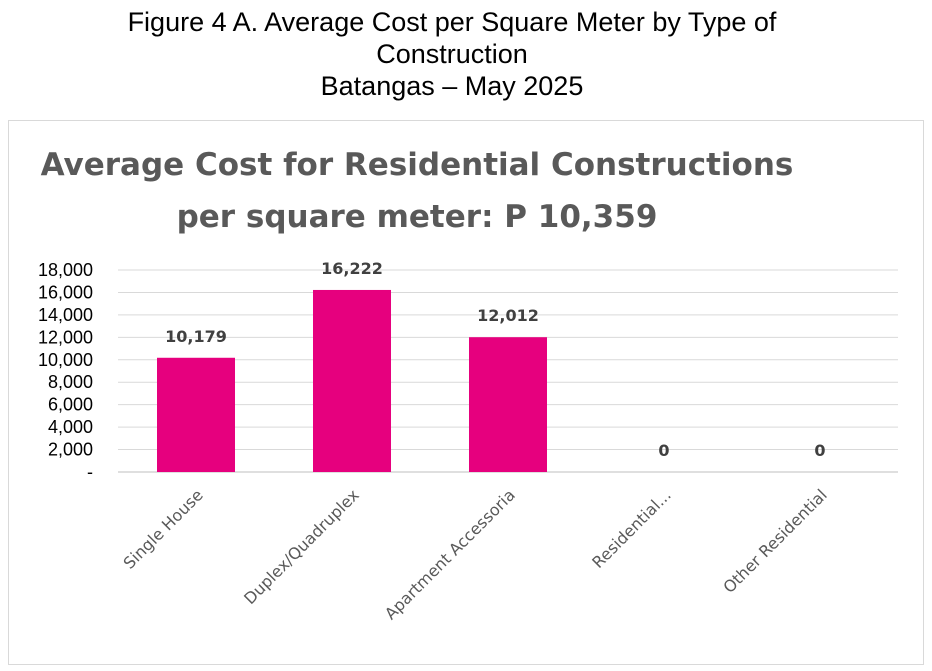 This screenshot has height=671, width=932. Describe the element at coordinates (774, 540) in the screenshot. I see `x-tick-label: Other Residential` at that location.